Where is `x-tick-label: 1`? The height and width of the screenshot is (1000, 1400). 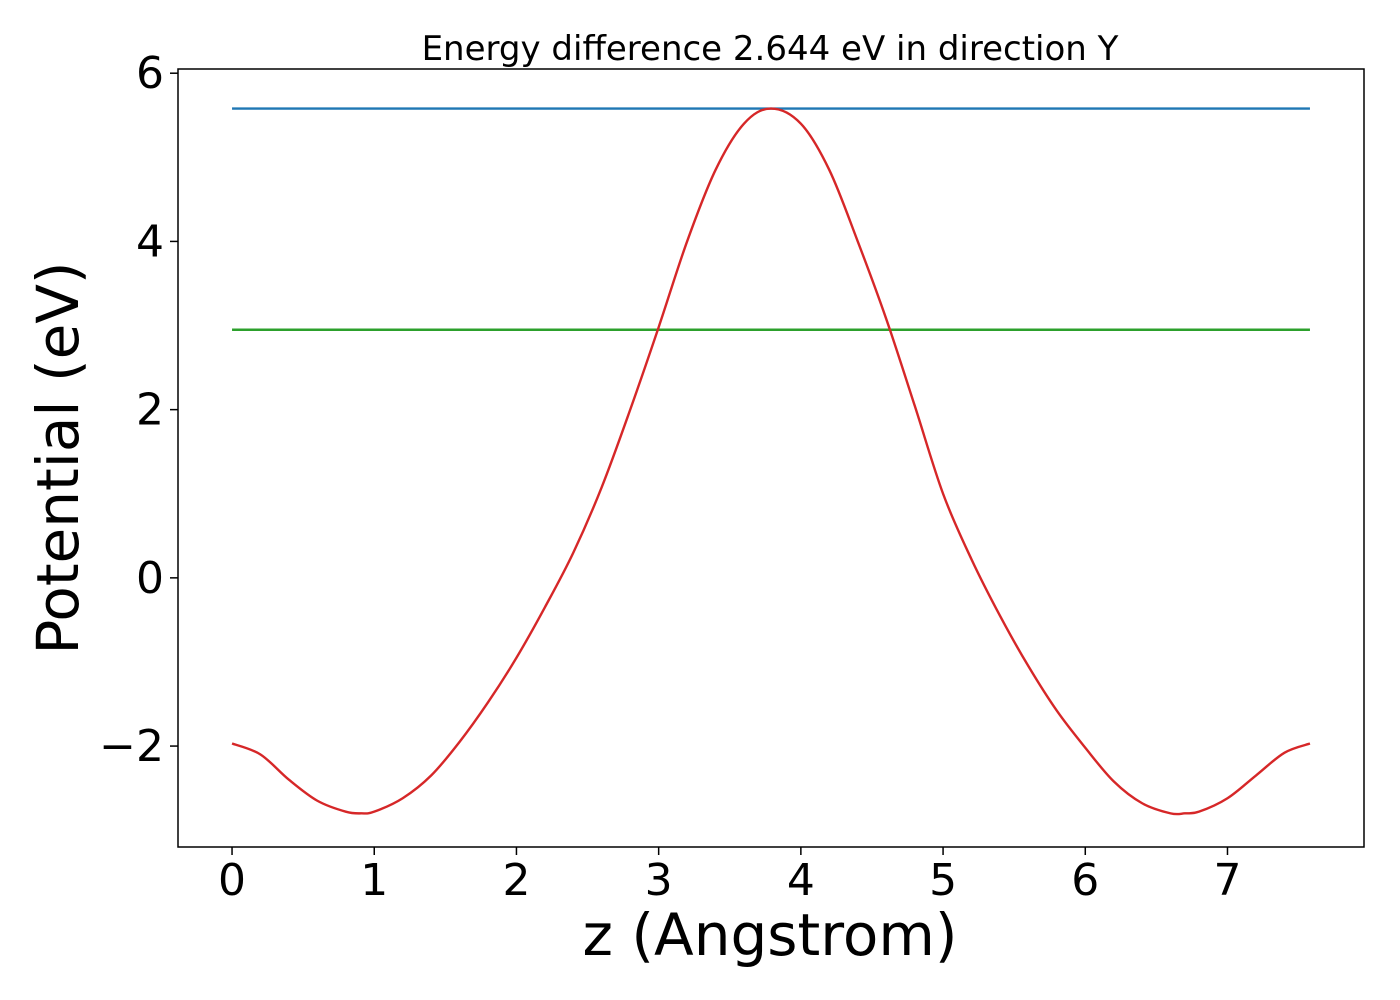 x-tick-label: 1 is located at coordinates (374, 880).